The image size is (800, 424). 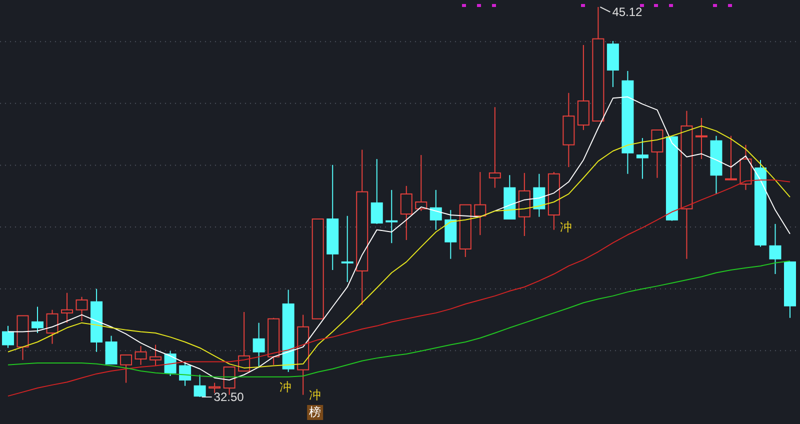 I want to click on annotation: 45.12, so click(x=627, y=12).